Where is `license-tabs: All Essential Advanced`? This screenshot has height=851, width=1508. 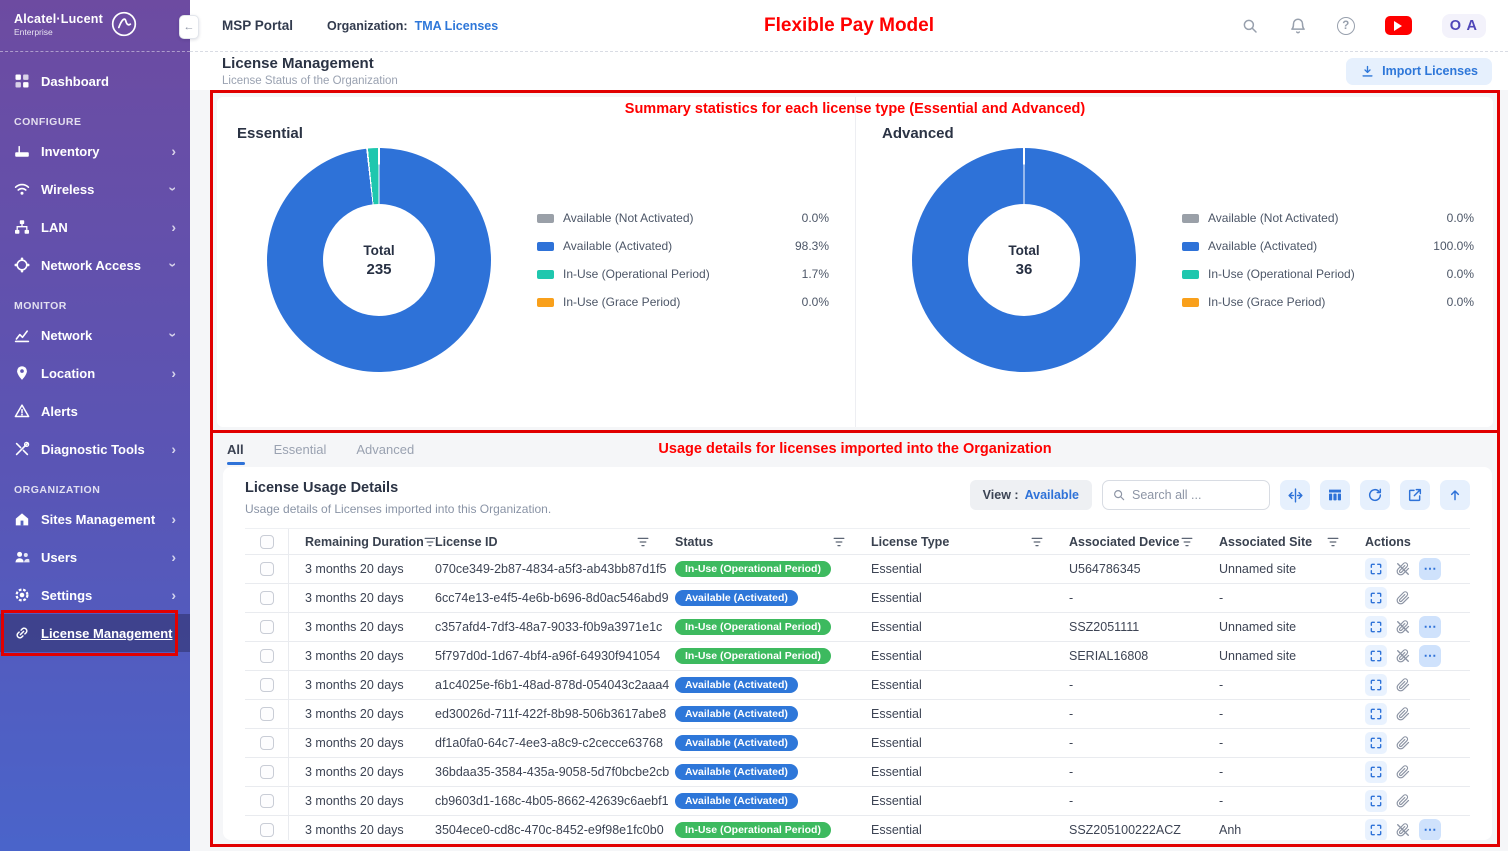 license-tabs: All Essential Advanced is located at coordinates (321, 451).